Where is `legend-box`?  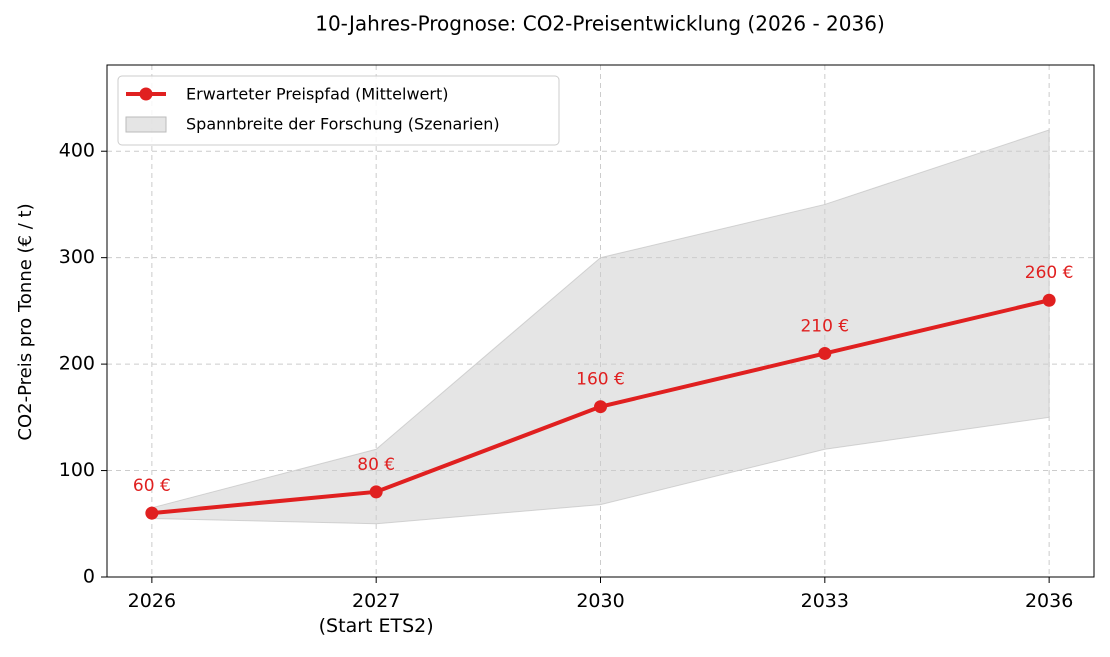
legend-box is located at coordinates (338, 110).